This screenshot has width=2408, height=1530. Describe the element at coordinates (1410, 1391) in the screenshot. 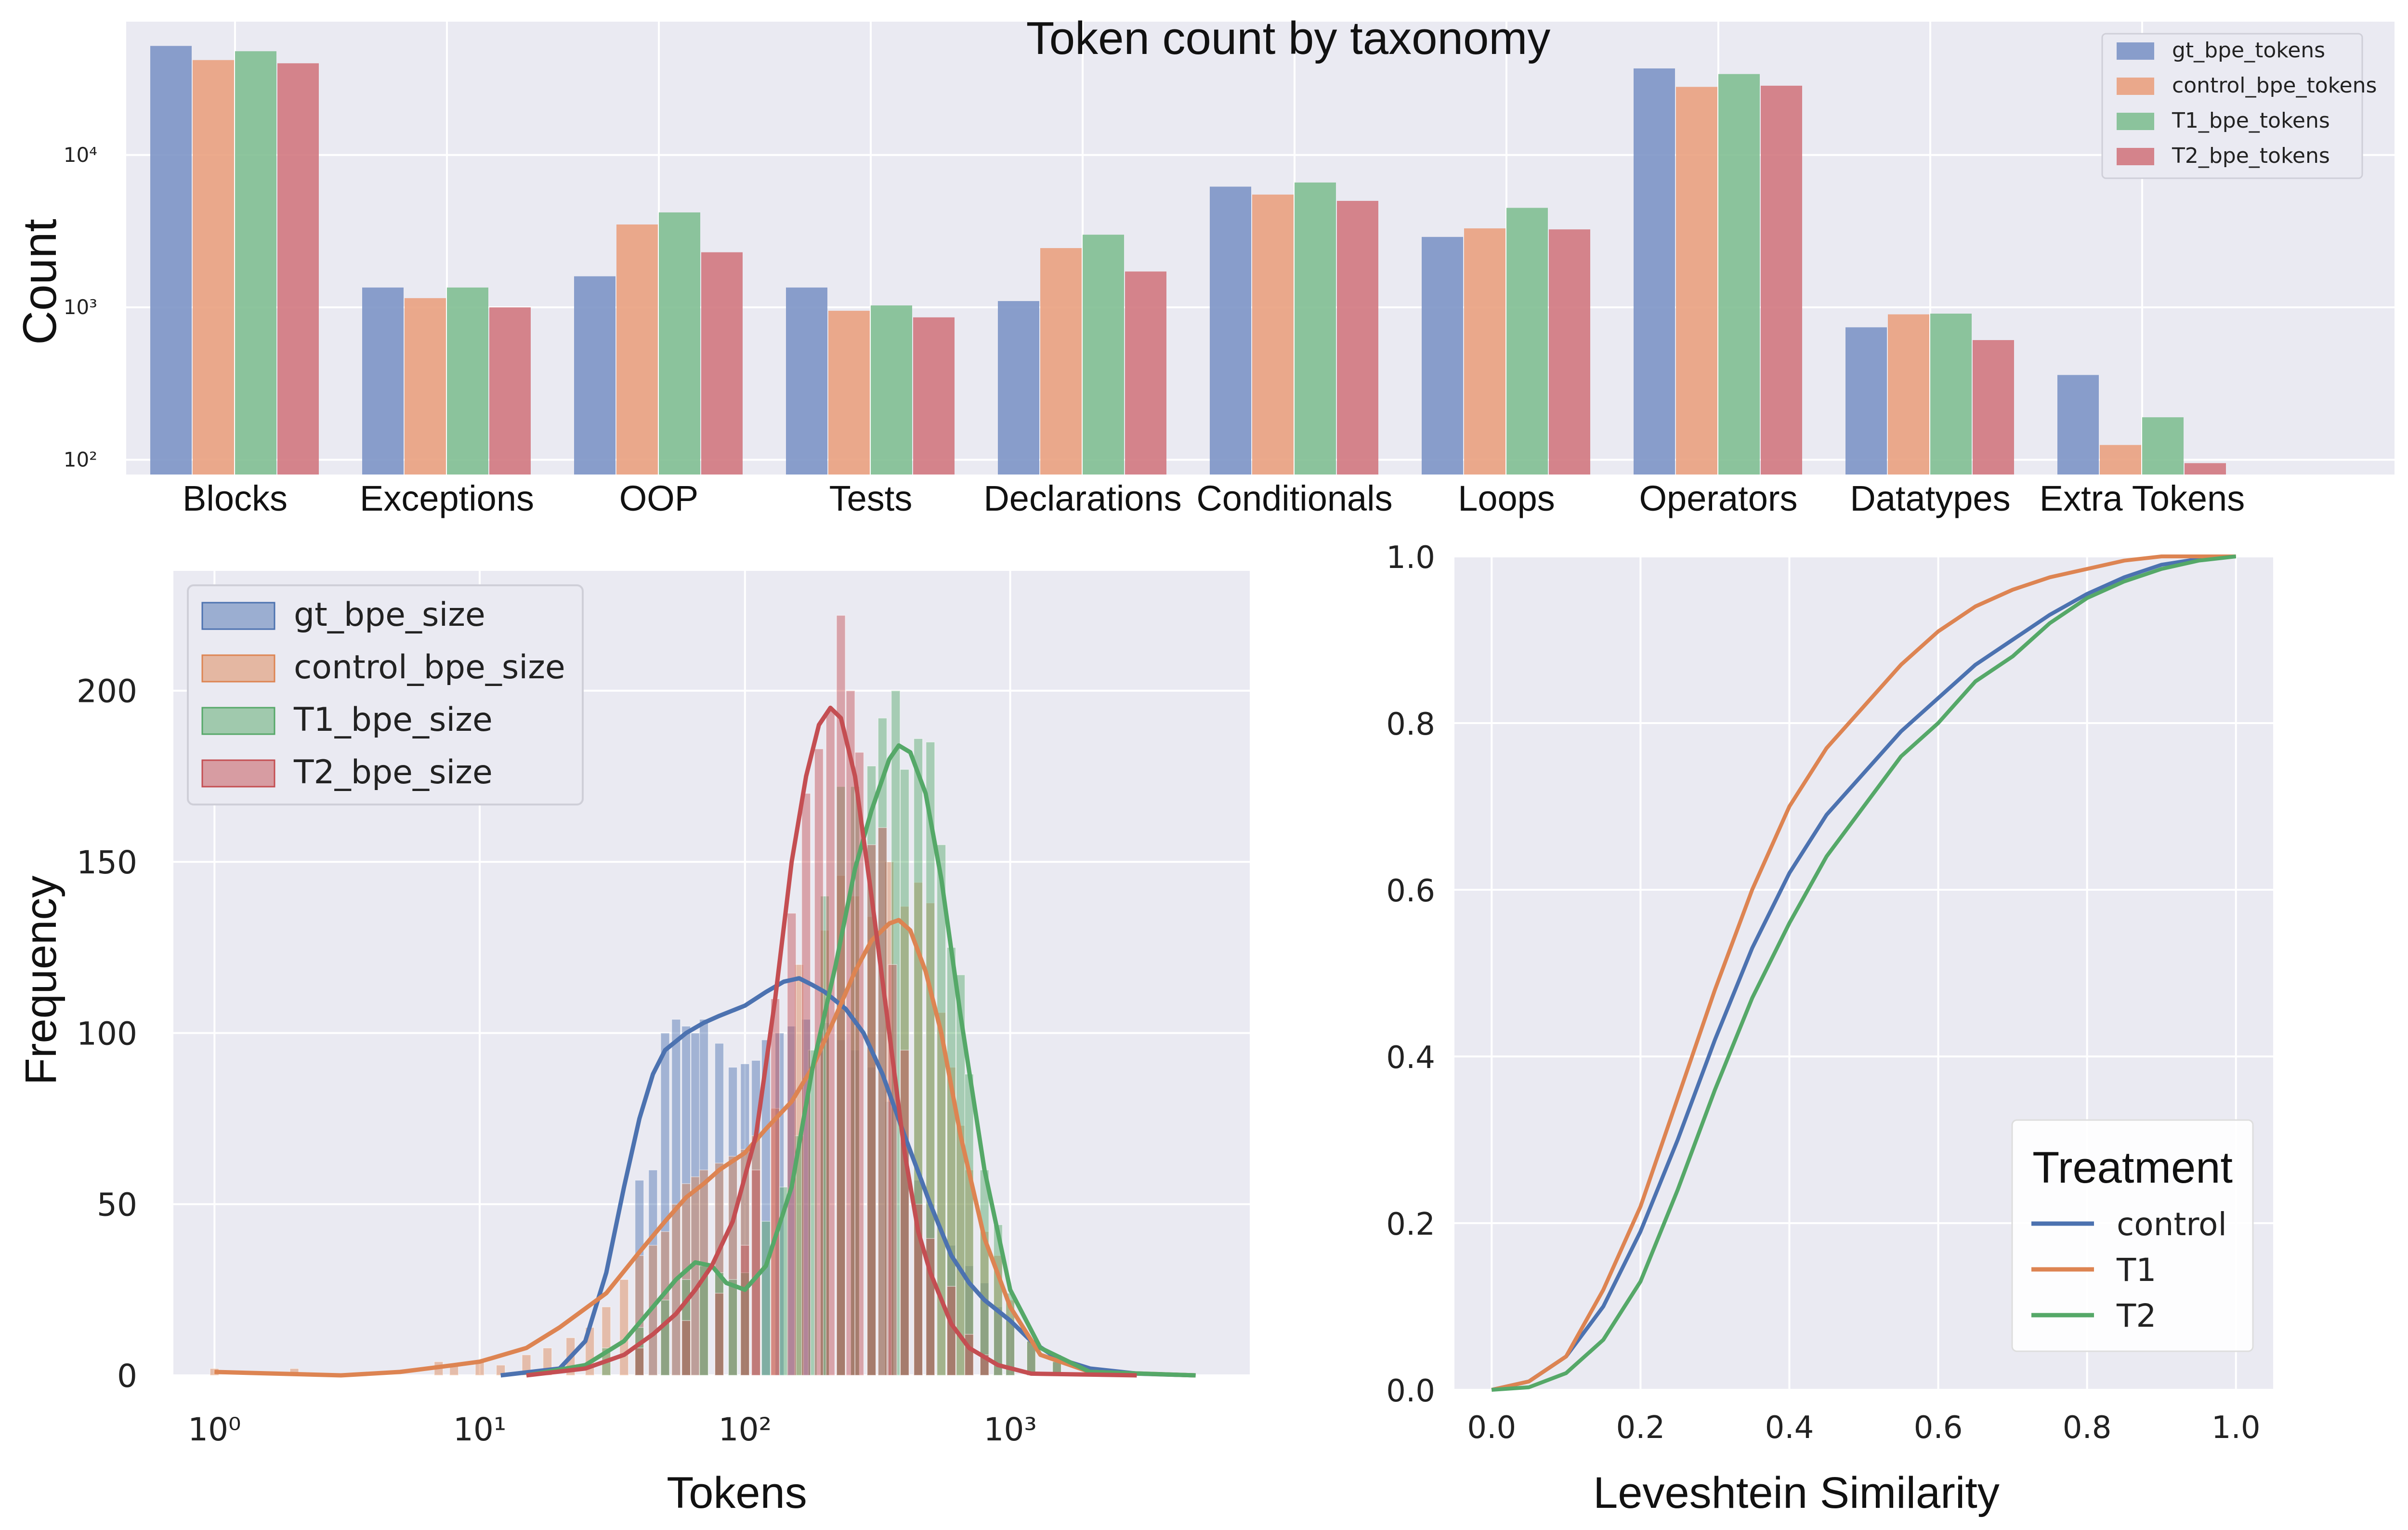

I see `ecdf-y-tick-label: 0.0` at that location.